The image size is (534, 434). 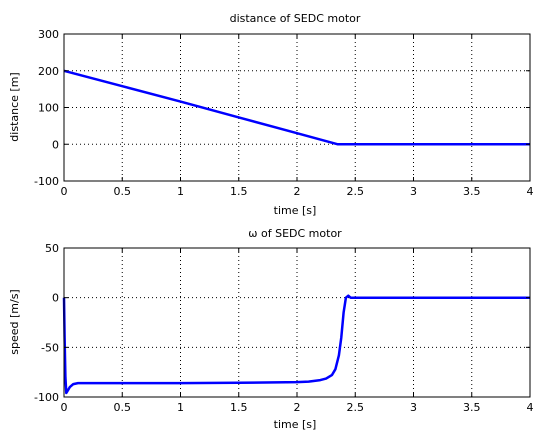 I want to click on y-axis-label: speed [m/s], so click(x=14, y=321).